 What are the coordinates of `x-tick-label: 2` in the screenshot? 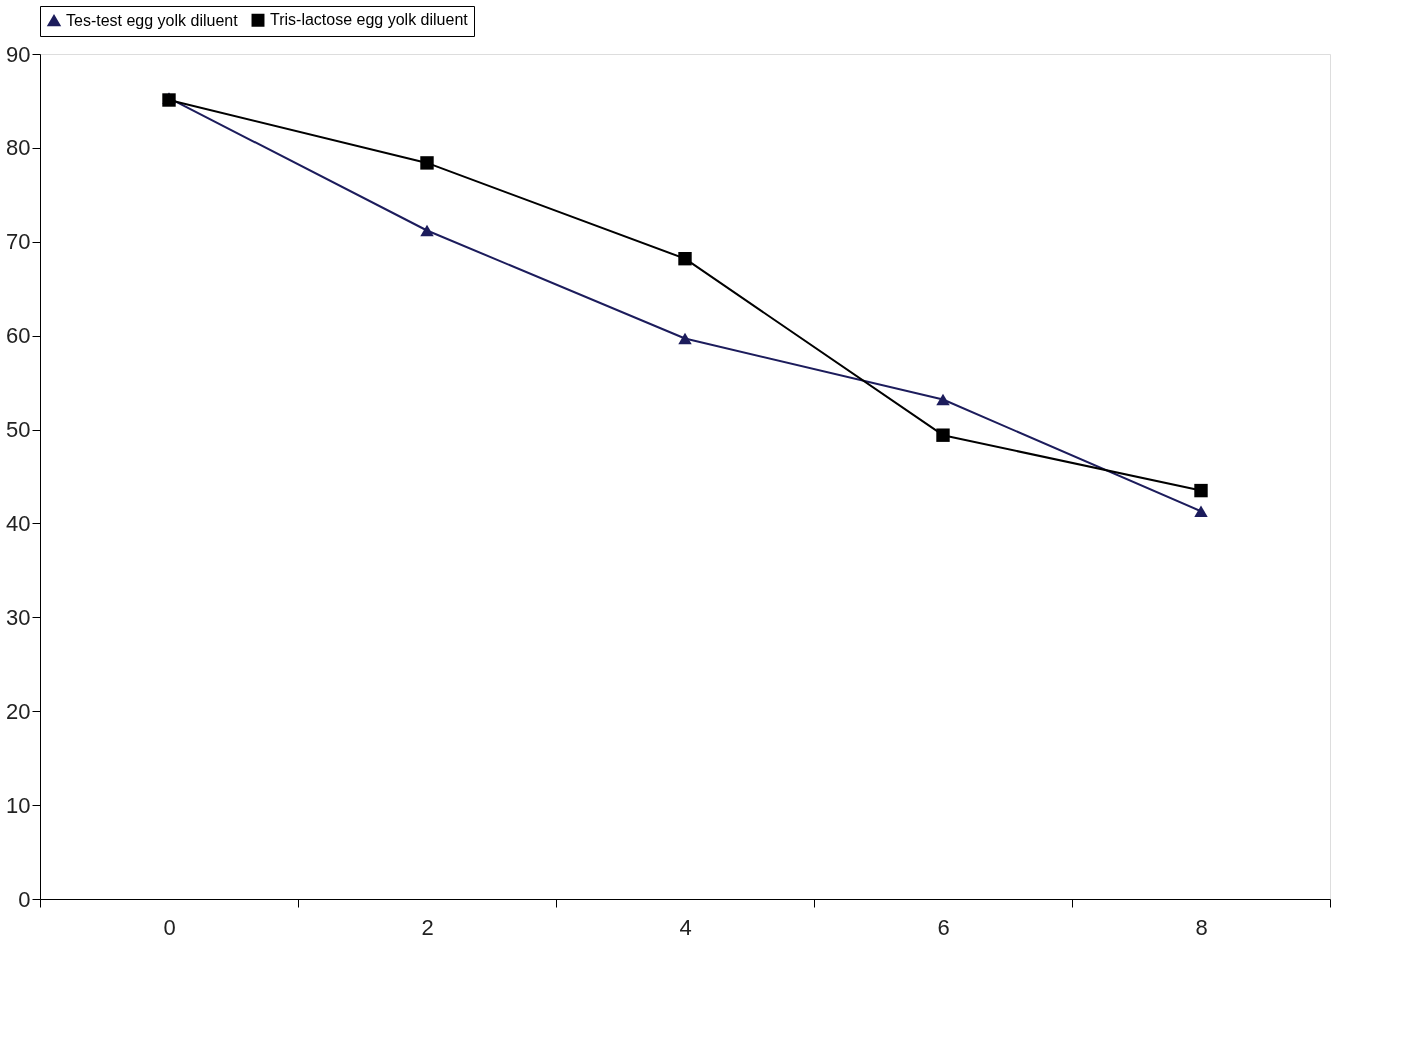 It's located at (427, 927).